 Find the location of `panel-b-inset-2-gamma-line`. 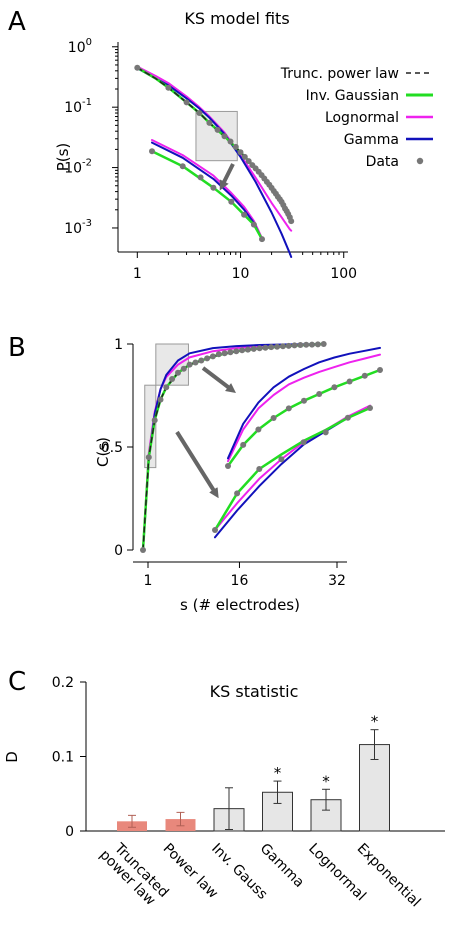

panel-b-inset-2-gamma-line is located at coordinates (304, 403).